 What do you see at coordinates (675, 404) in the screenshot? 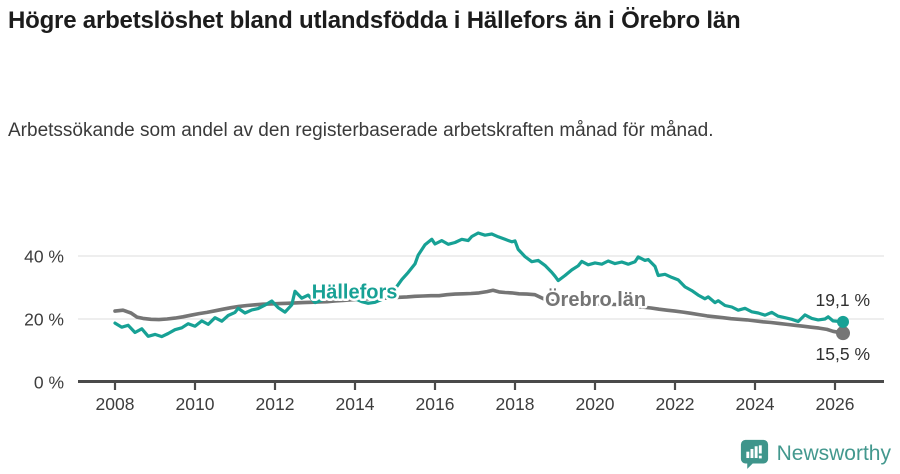
I see `x-axis-tick-label: 2022` at bounding box center [675, 404].